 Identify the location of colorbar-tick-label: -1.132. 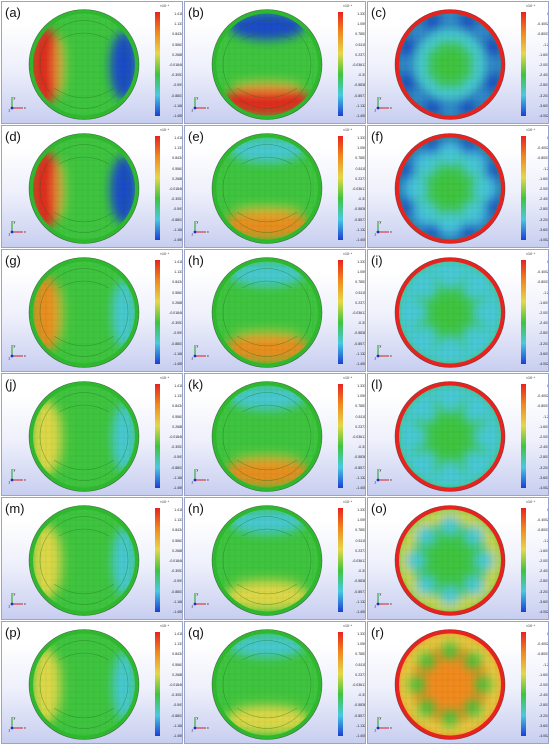
(361, 601).